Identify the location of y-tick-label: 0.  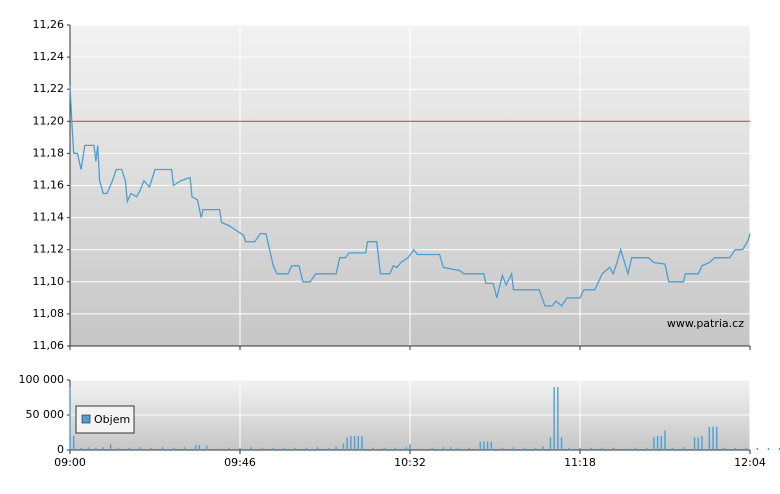
(60, 449).